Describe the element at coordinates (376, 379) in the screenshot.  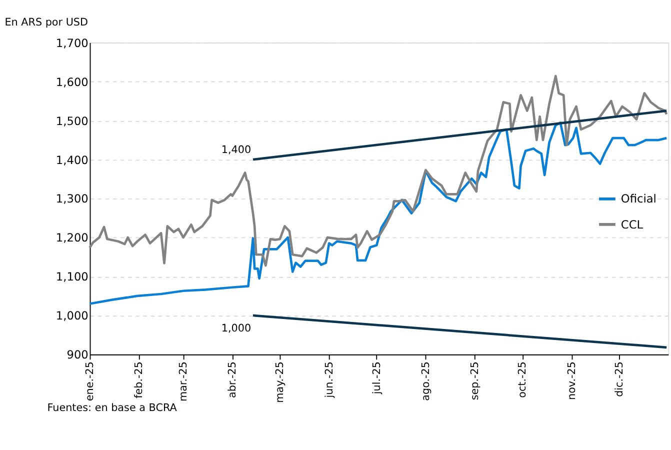
I see `x-tick-label: jul.-25` at that location.